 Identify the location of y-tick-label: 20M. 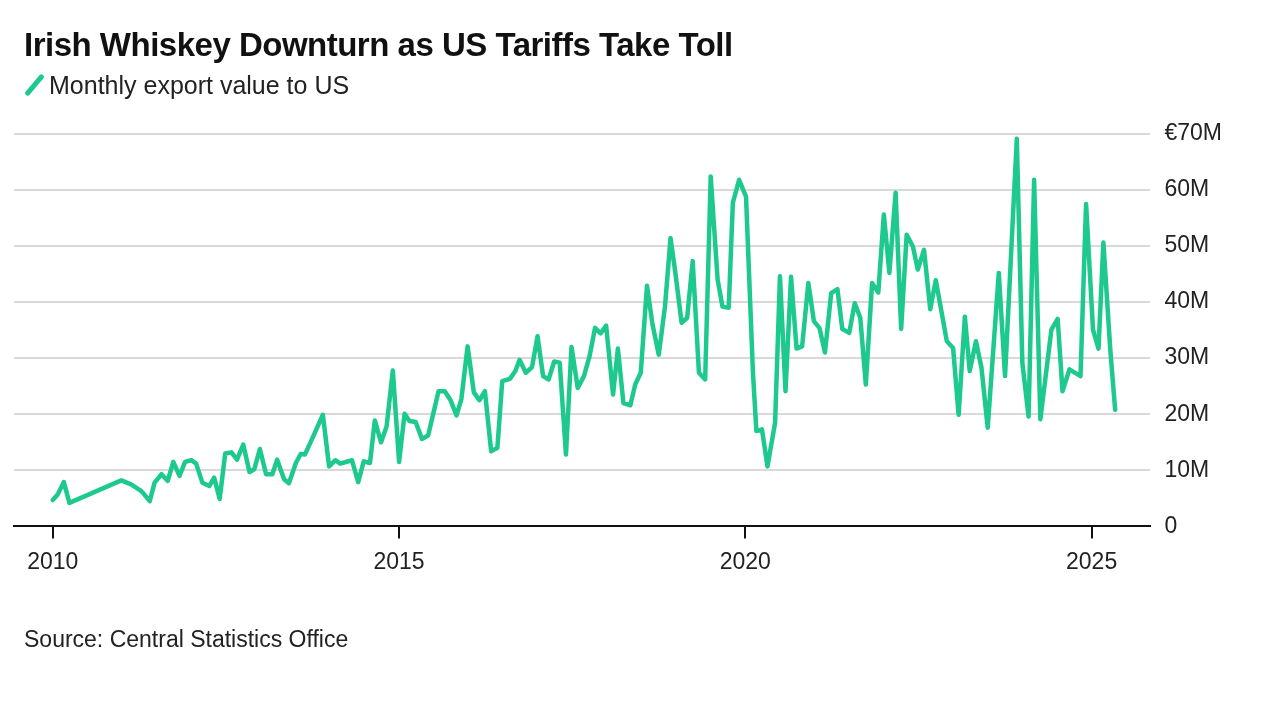
(1187, 412).